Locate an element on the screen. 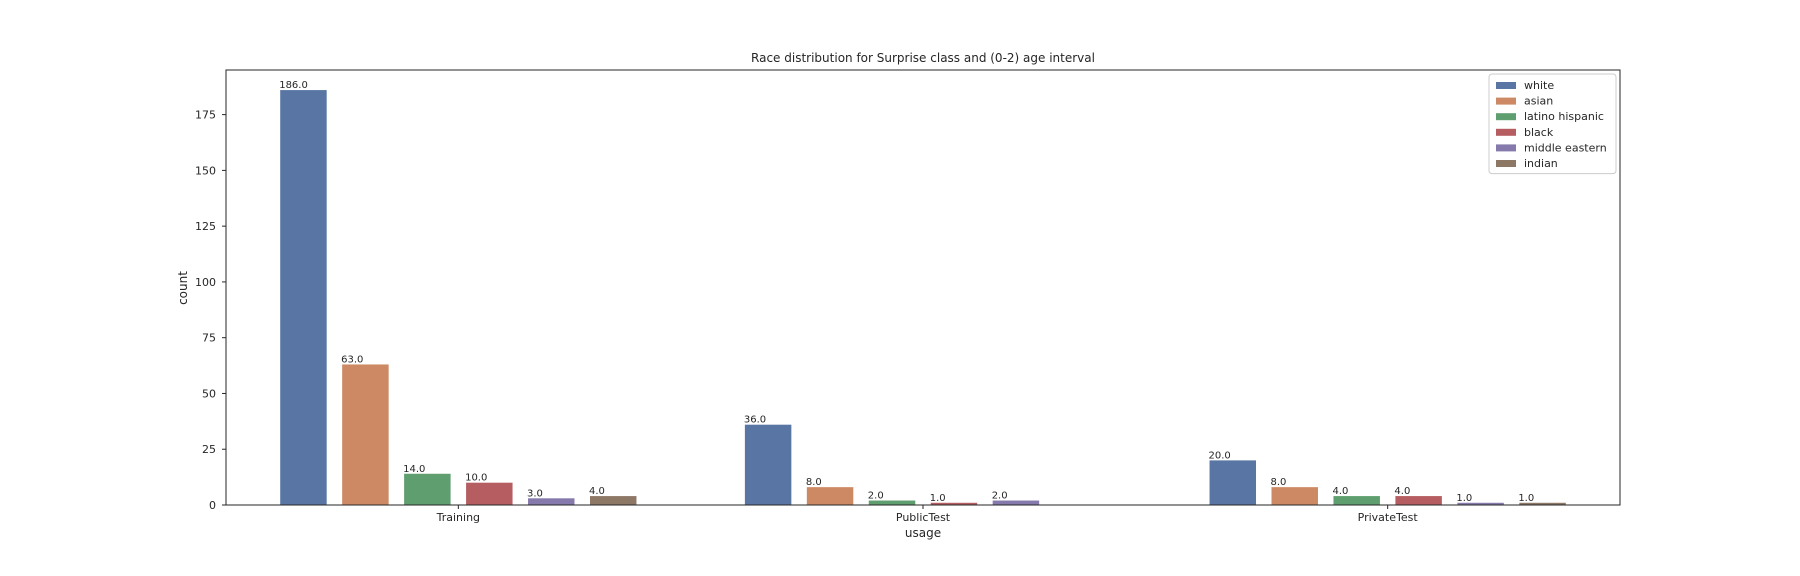 This screenshot has width=1800, height=576. y-tick-label: 0 is located at coordinates (212, 505).